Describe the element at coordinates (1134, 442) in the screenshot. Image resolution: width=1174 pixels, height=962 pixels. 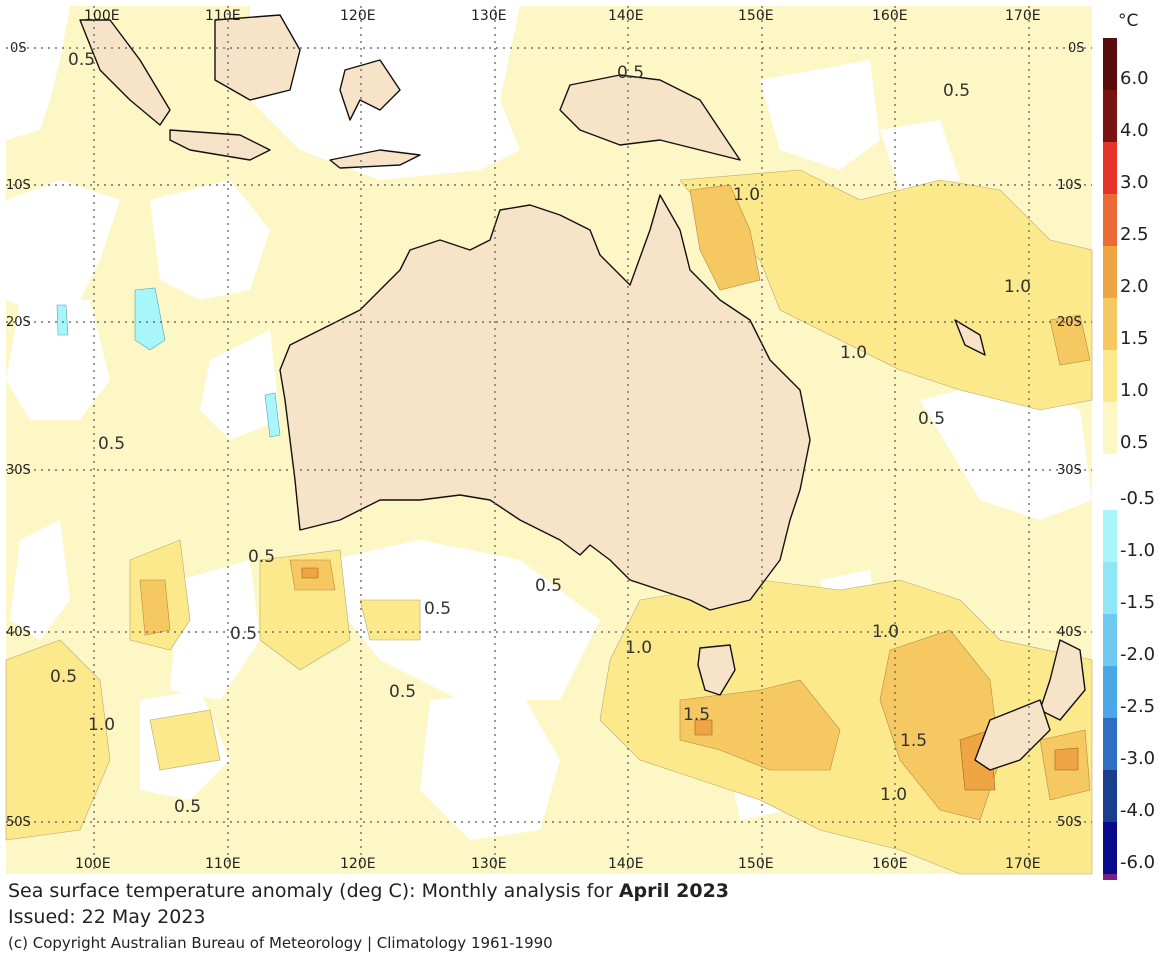
I see `legend-tick-label: 0.5` at that location.